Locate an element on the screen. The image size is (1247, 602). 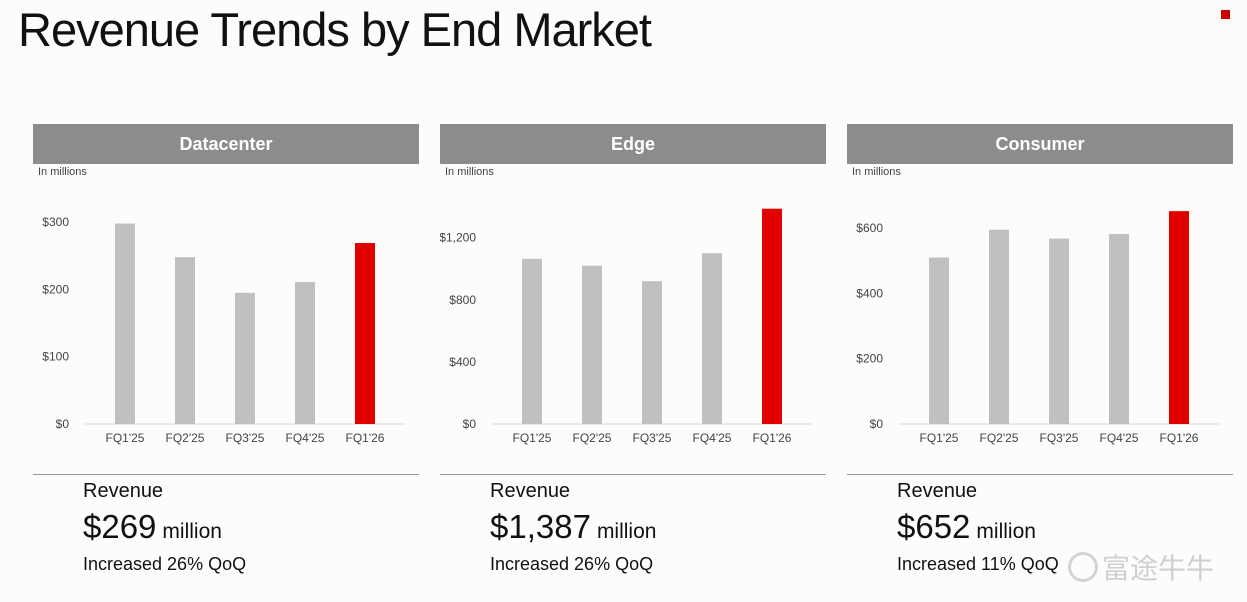
panel-header: Datacenter is located at coordinates (226, 144).